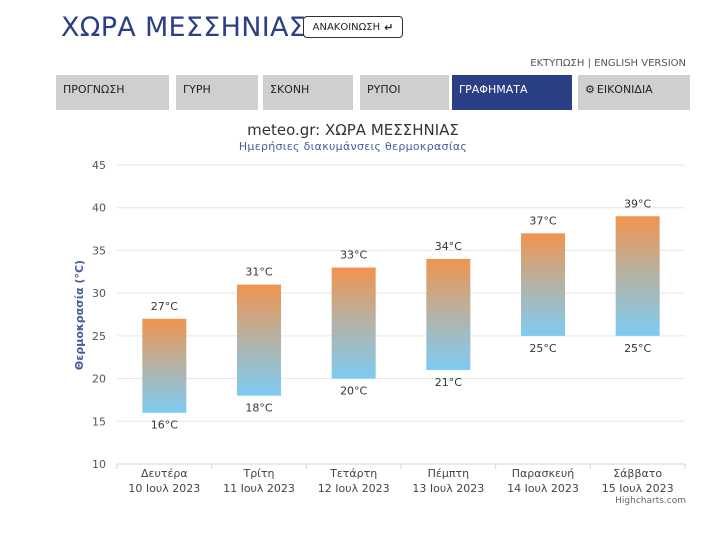 The image size is (706, 550). Describe the element at coordinates (448, 382) in the screenshot. I see `min-temp-label: 21°C` at that location.